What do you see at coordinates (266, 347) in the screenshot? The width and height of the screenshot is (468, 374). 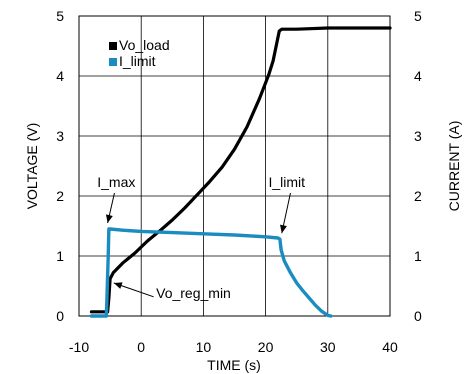 I see `x-tick-label: 20` at bounding box center [266, 347].